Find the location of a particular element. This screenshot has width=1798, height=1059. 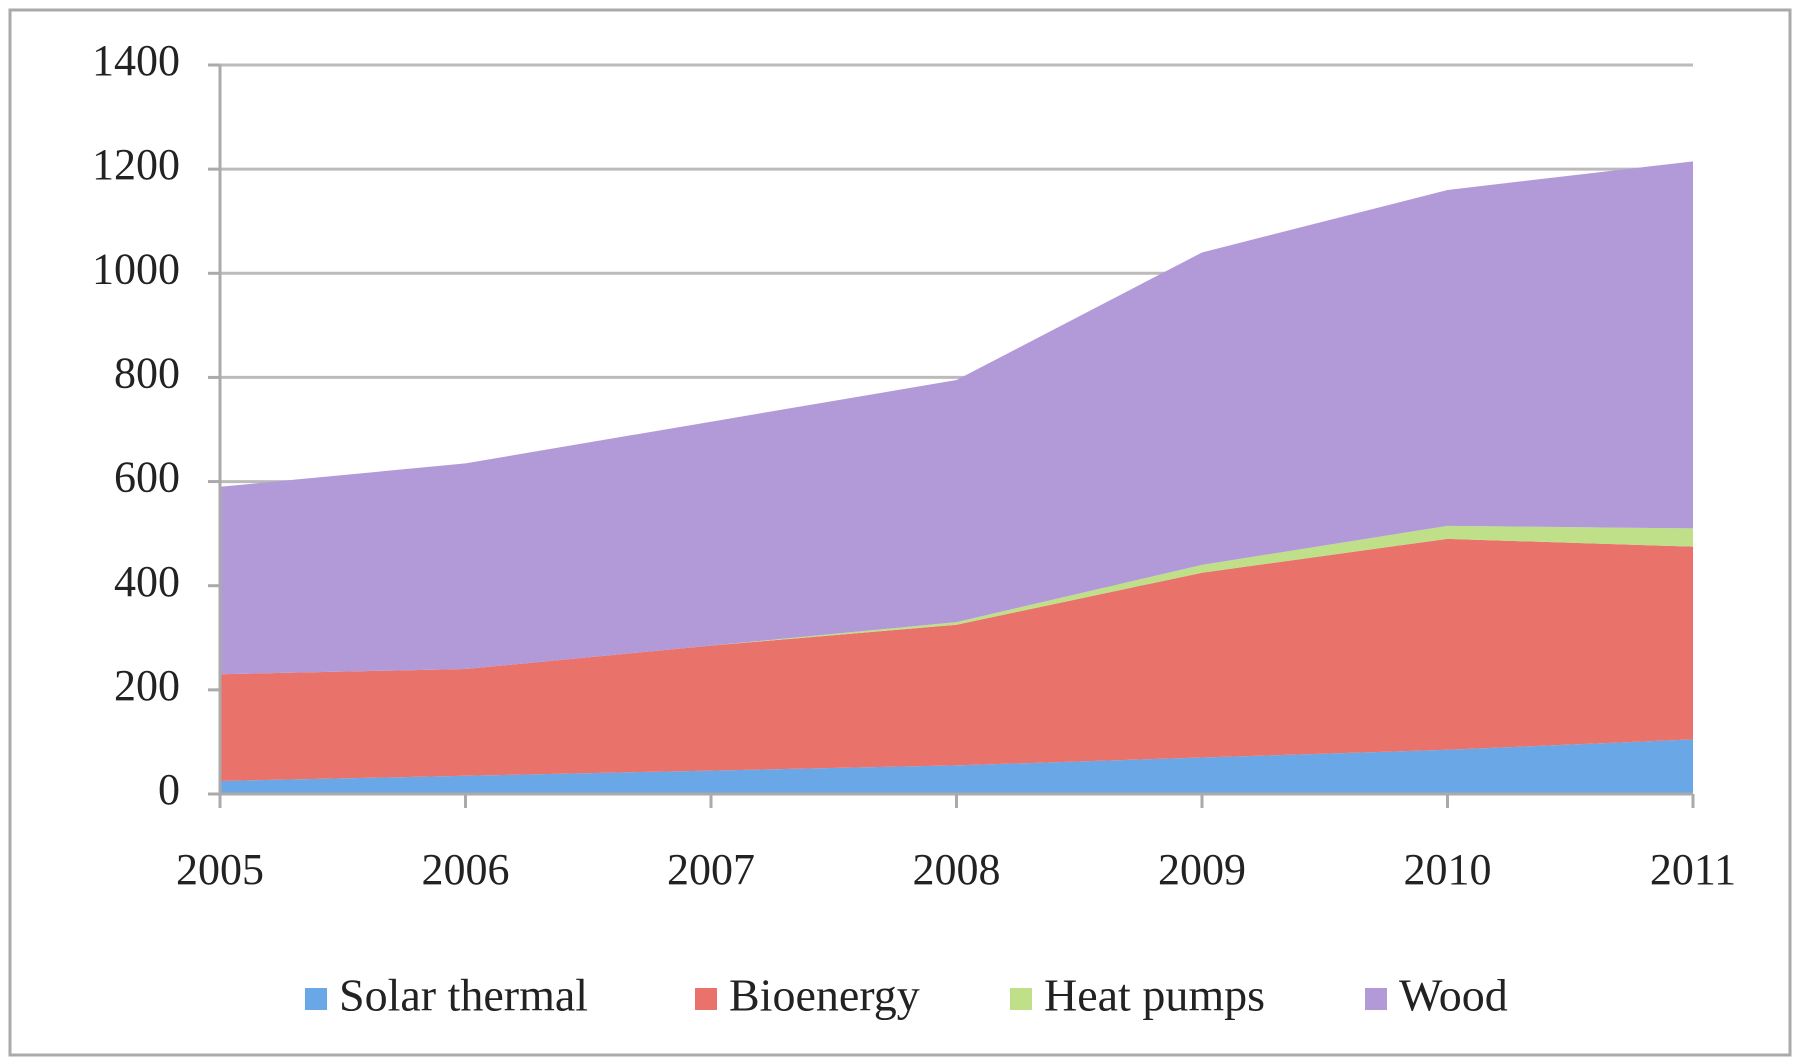

y-tick-label: 600 is located at coordinates (147, 477).